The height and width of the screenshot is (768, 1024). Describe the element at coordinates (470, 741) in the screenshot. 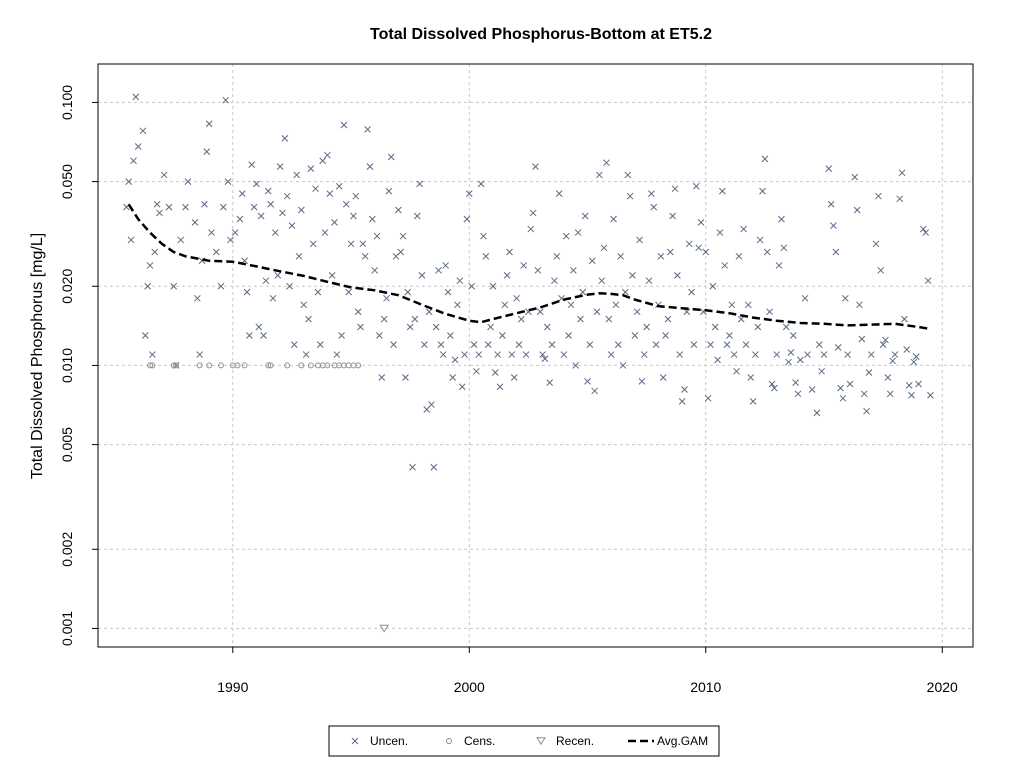

I see `legend-item: Cens.` at that location.